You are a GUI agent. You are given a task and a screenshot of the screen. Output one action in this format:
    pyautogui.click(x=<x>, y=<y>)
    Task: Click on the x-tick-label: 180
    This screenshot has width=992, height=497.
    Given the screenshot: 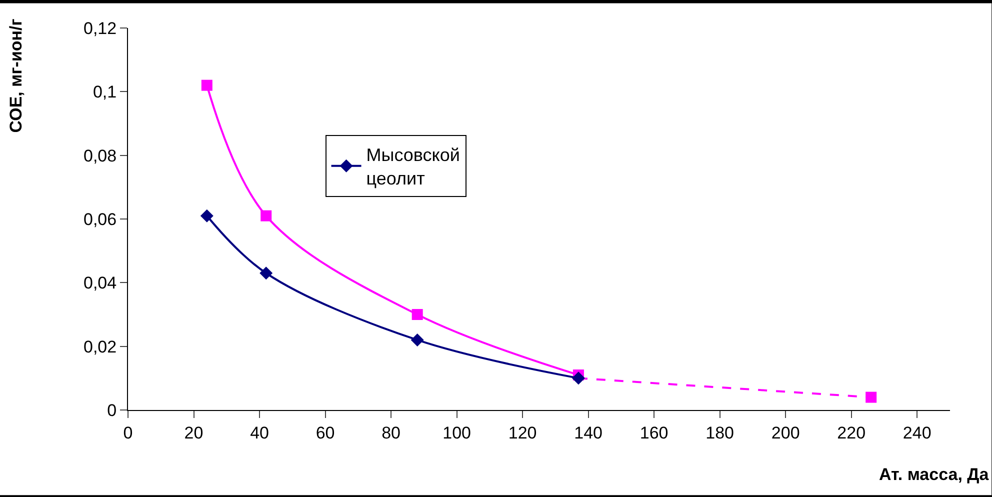 What is the action you would take?
    pyautogui.click(x=720, y=432)
    